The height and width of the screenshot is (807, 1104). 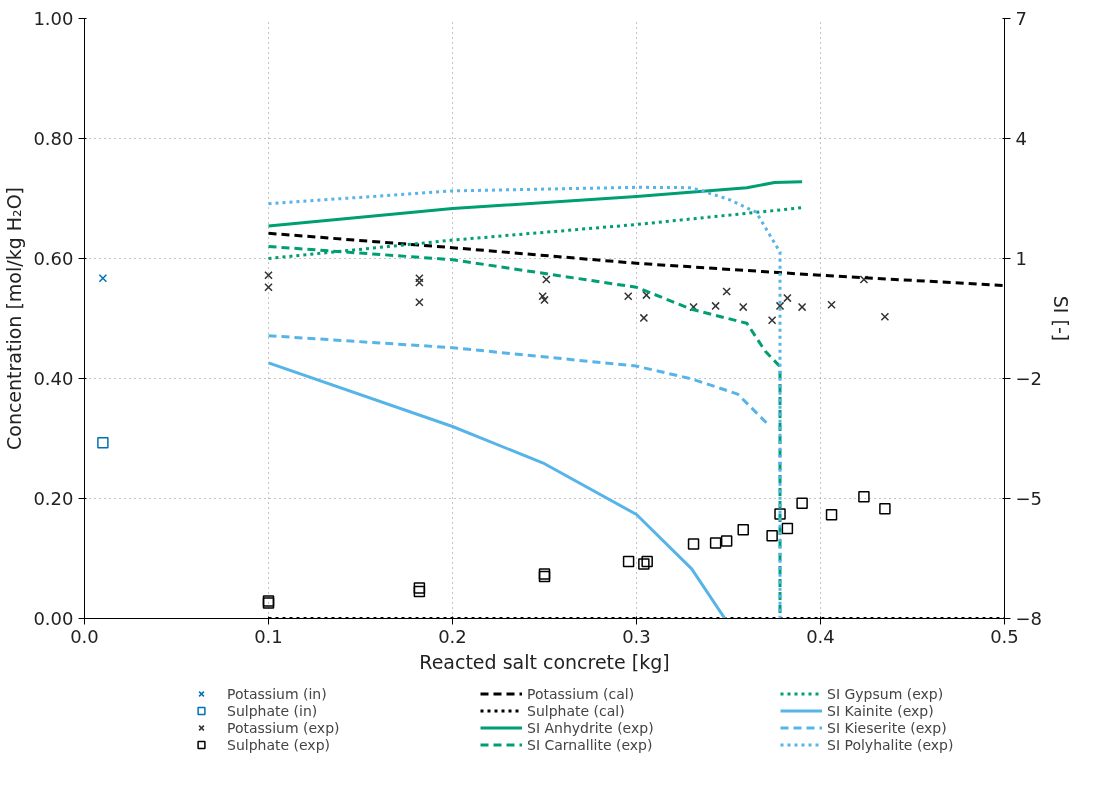 I want to click on y2-tick-label: 4, so click(x=1021, y=138).